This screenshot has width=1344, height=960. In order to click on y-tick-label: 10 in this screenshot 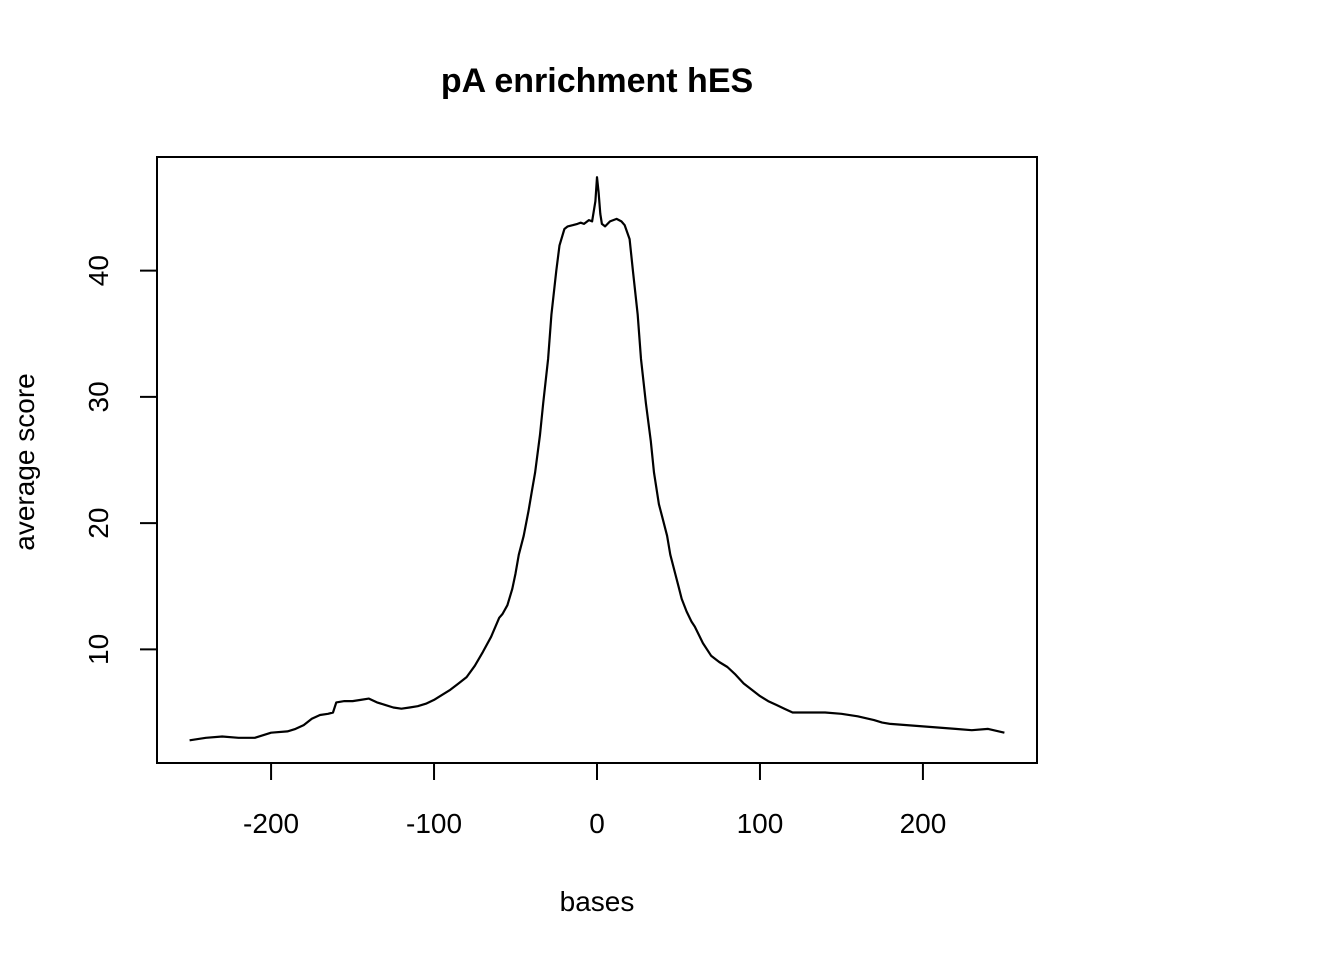, I will do `click(98, 649)`.